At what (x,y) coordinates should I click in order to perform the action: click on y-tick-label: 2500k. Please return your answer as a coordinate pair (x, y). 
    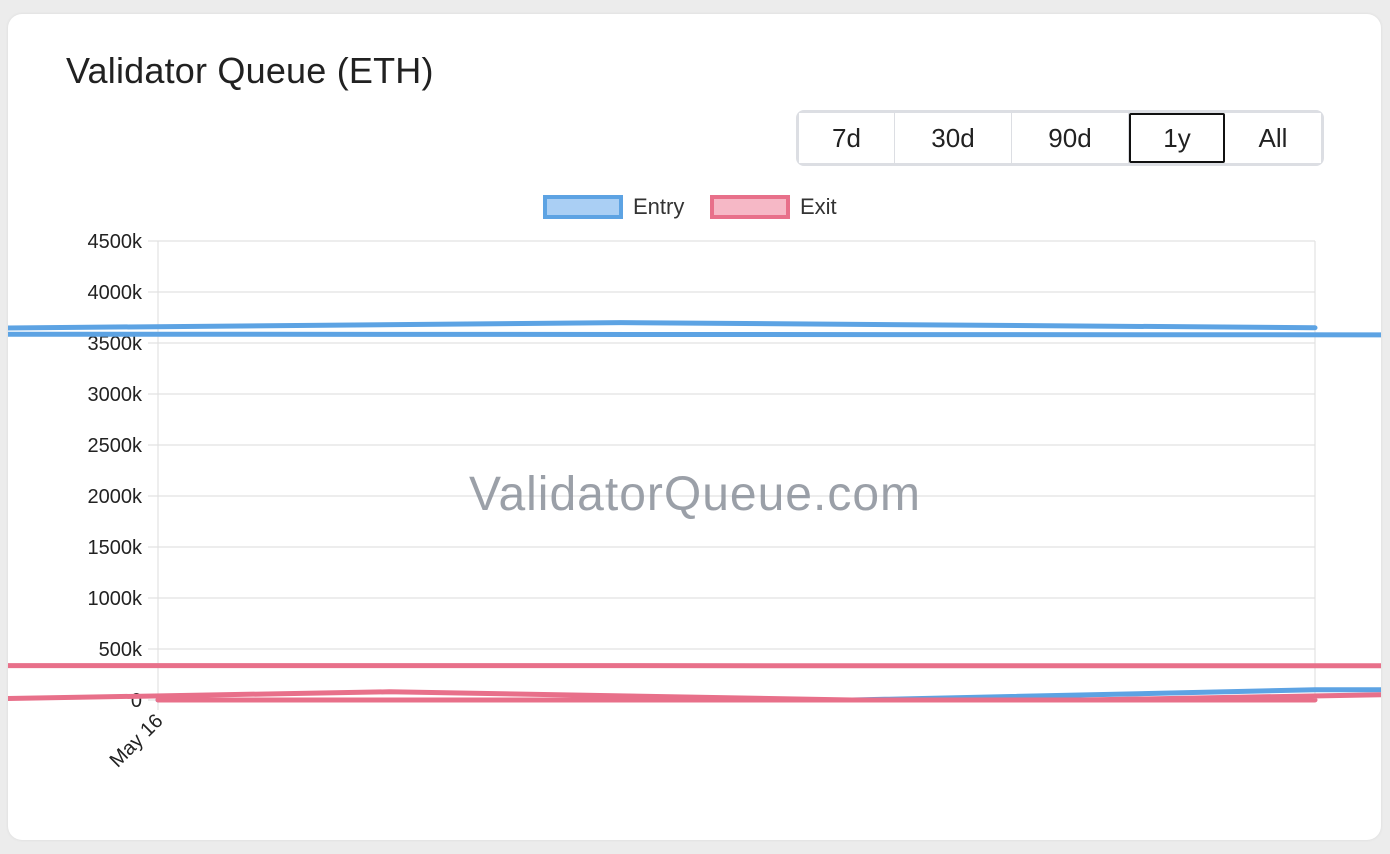
    Looking at the image, I should click on (115, 446).